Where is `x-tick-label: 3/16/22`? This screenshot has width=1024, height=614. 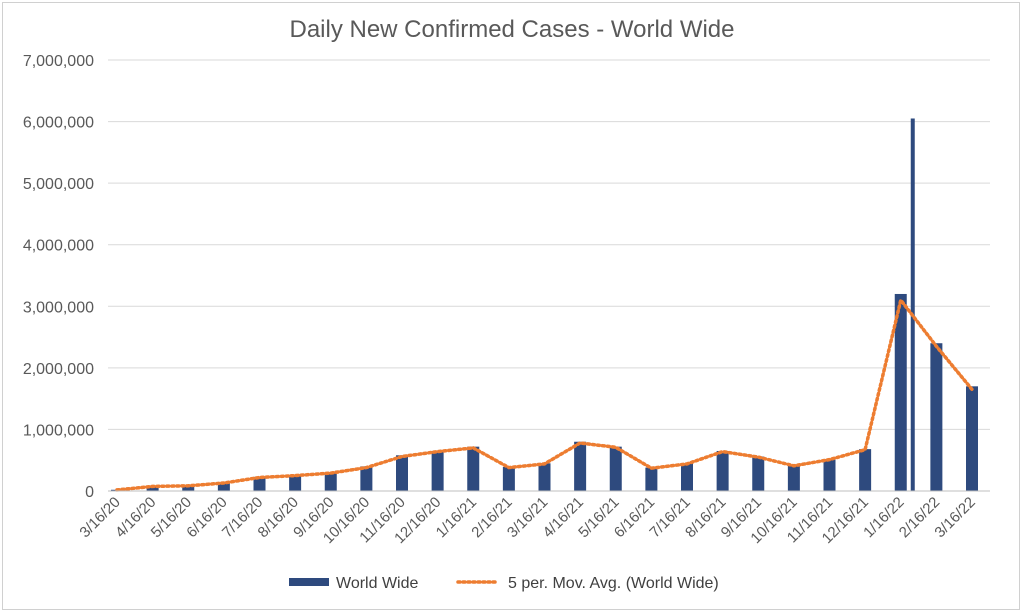
x-tick-label: 3/16/22 is located at coordinates (954, 517).